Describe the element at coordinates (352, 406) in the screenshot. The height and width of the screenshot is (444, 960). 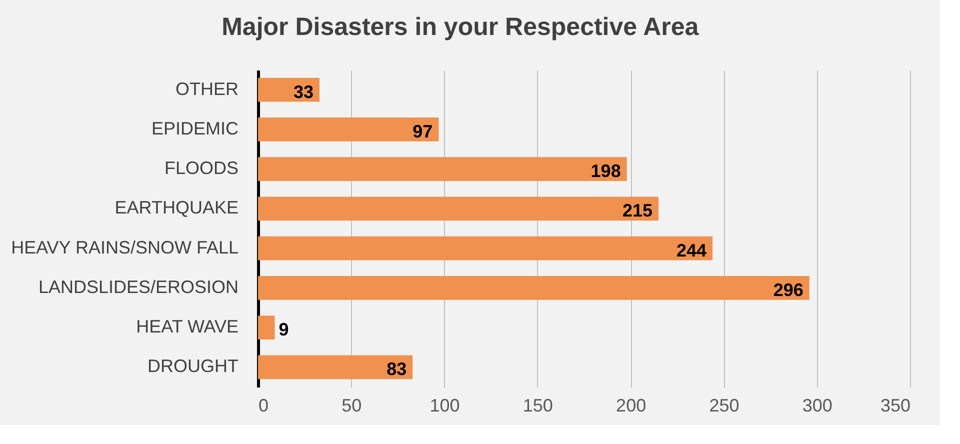
I see `x-tick-label: 50` at that location.